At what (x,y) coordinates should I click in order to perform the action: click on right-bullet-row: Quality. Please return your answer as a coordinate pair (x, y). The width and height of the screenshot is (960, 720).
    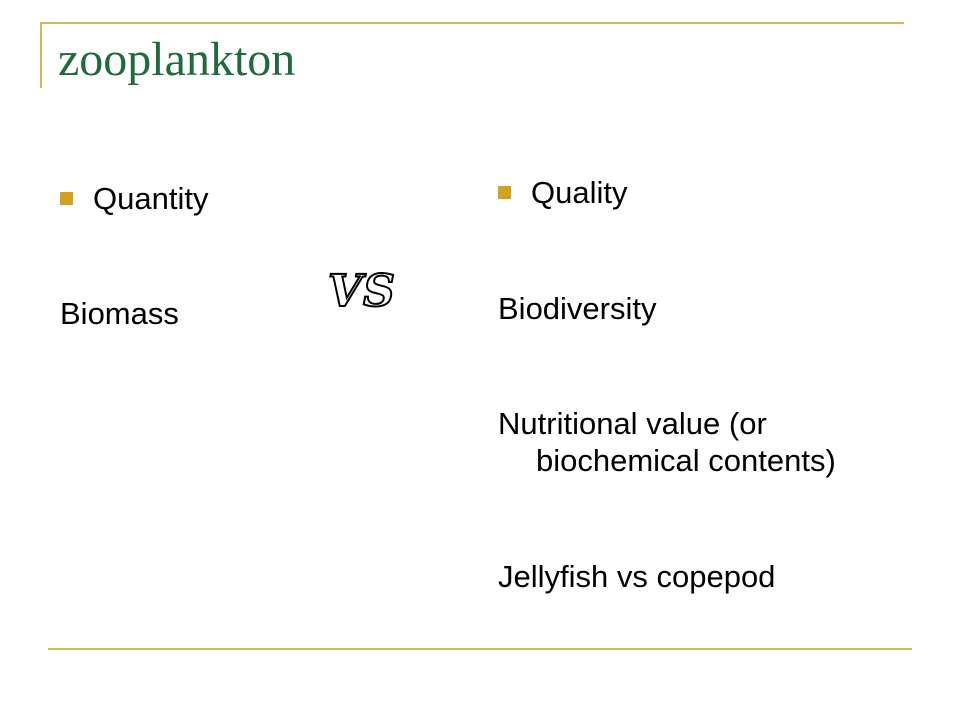
    Looking at the image, I should click on (562, 192).